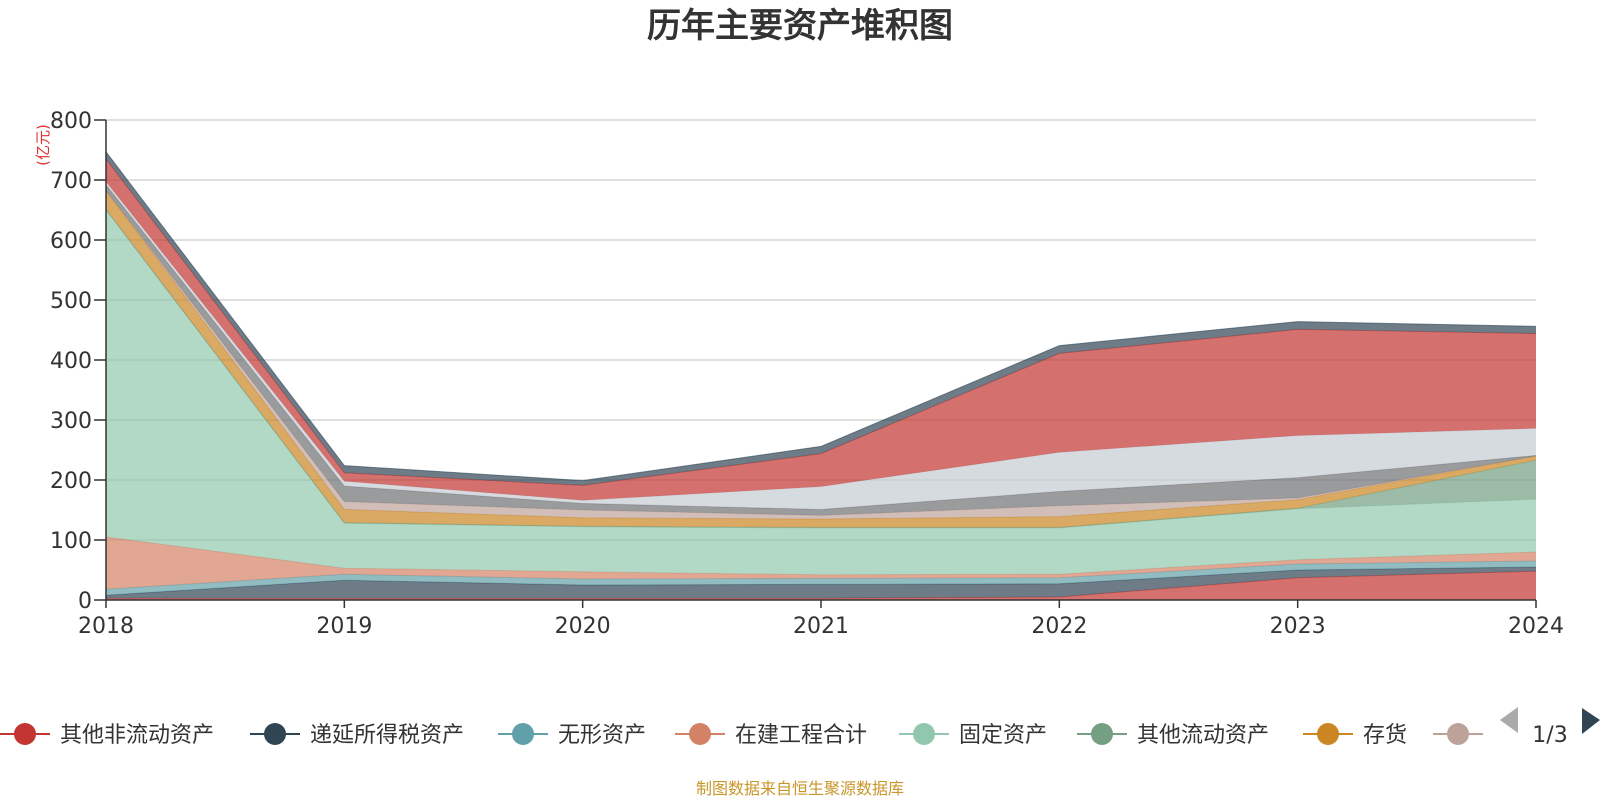 The height and width of the screenshot is (800, 1600). What do you see at coordinates (71, 421) in the screenshot?
I see `y-tick-label: 300` at bounding box center [71, 421].